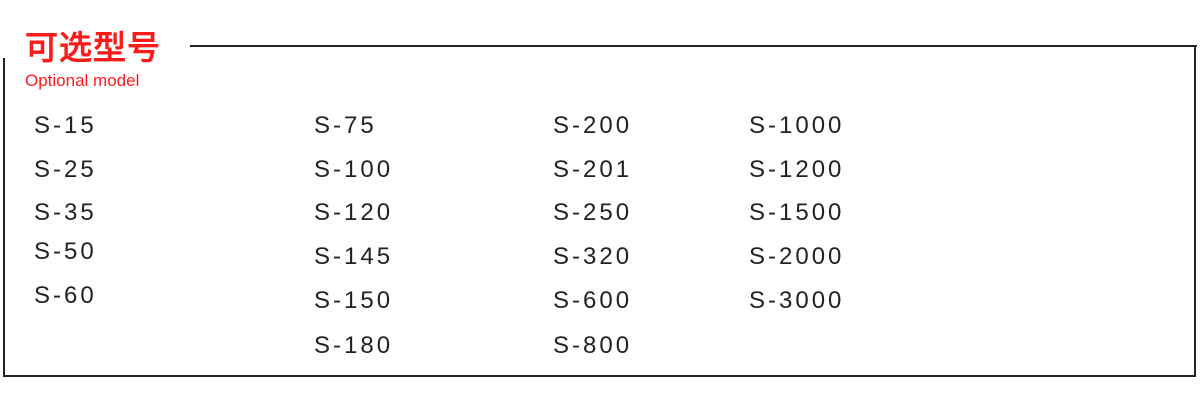  I want to click on model-item: S-145, so click(354, 256).